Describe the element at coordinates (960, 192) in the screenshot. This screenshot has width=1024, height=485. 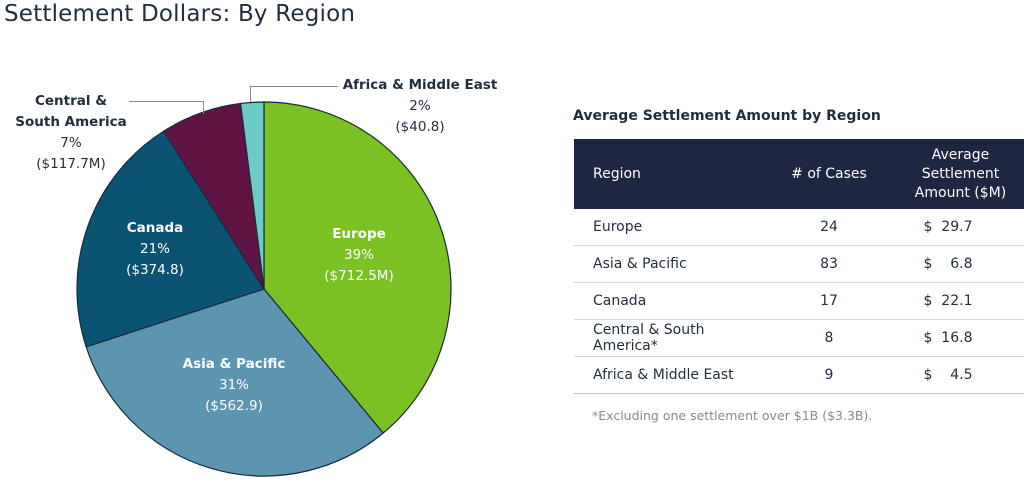
I see `header-amount-line-3: Amount ($M)` at that location.